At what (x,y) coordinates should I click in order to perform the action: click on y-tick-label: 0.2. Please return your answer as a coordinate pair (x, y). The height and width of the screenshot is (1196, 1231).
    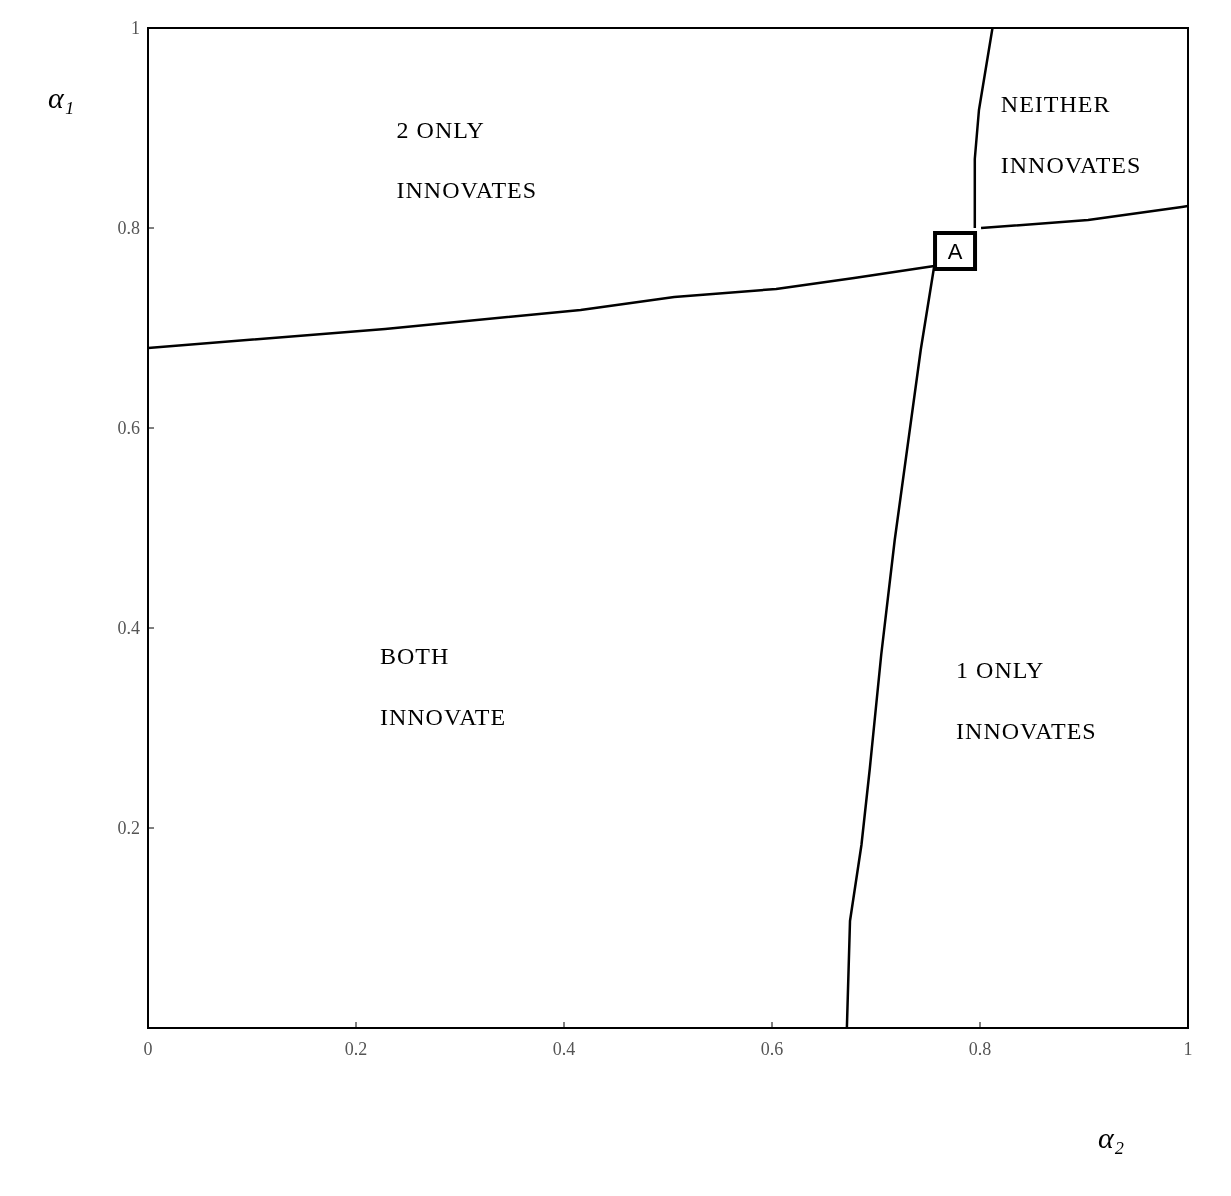
    Looking at the image, I should click on (128, 828).